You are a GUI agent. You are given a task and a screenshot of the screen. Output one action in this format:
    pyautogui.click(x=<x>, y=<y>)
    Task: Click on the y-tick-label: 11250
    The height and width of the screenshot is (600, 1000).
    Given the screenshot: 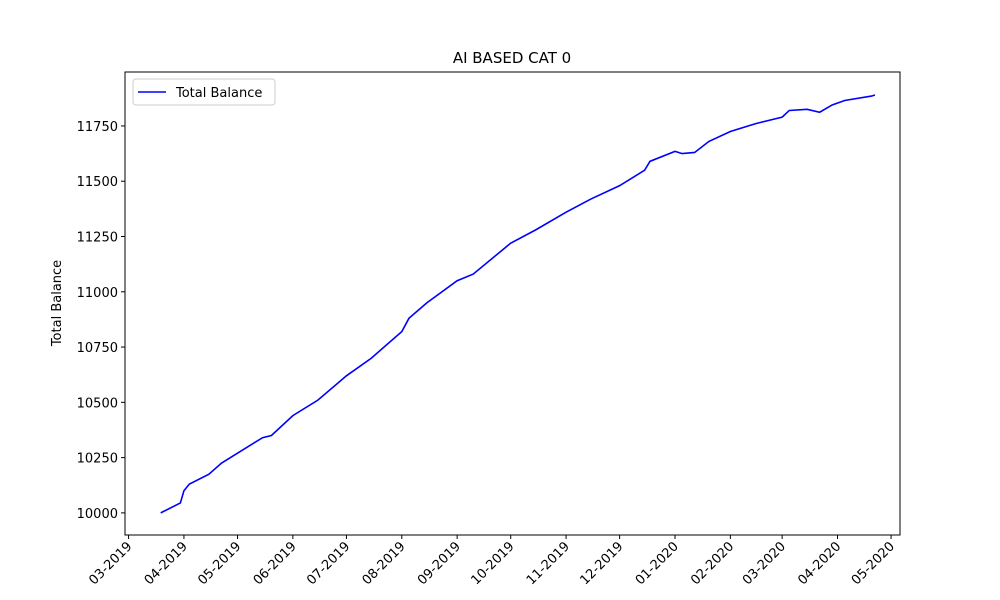 What is the action you would take?
    pyautogui.click(x=97, y=238)
    